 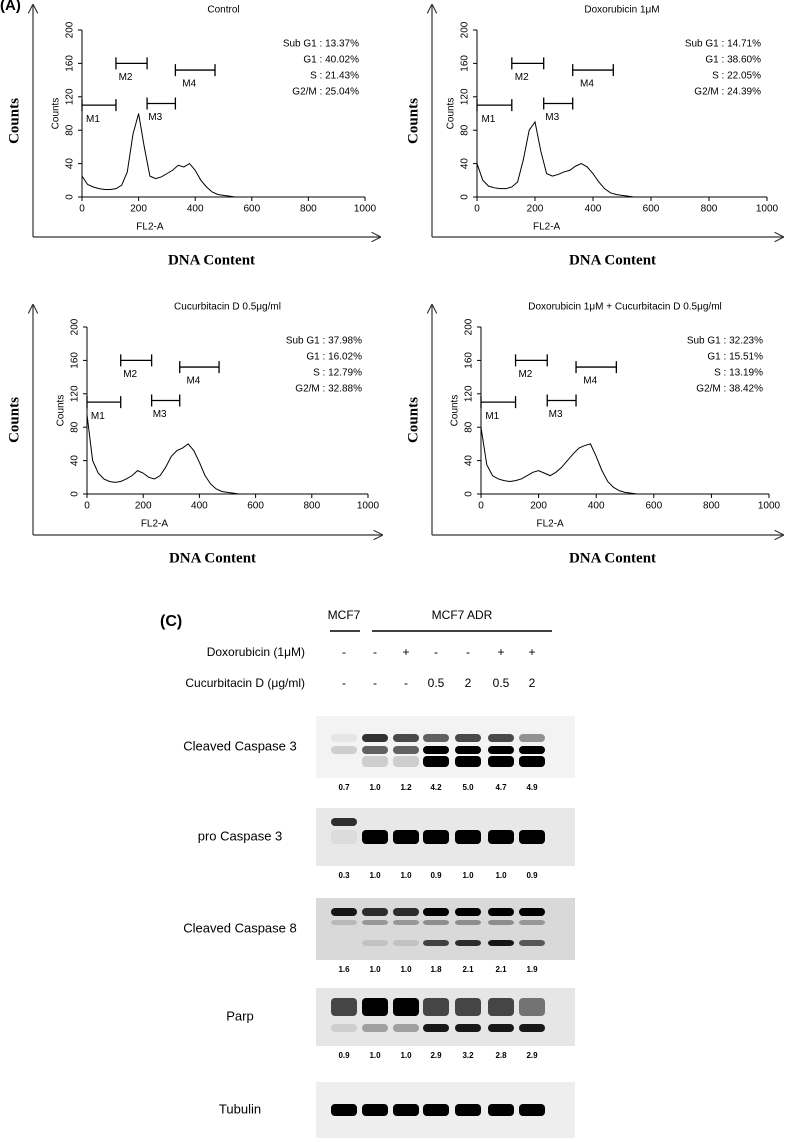 I want to click on lane-symbol: 0.5, so click(x=436, y=683).